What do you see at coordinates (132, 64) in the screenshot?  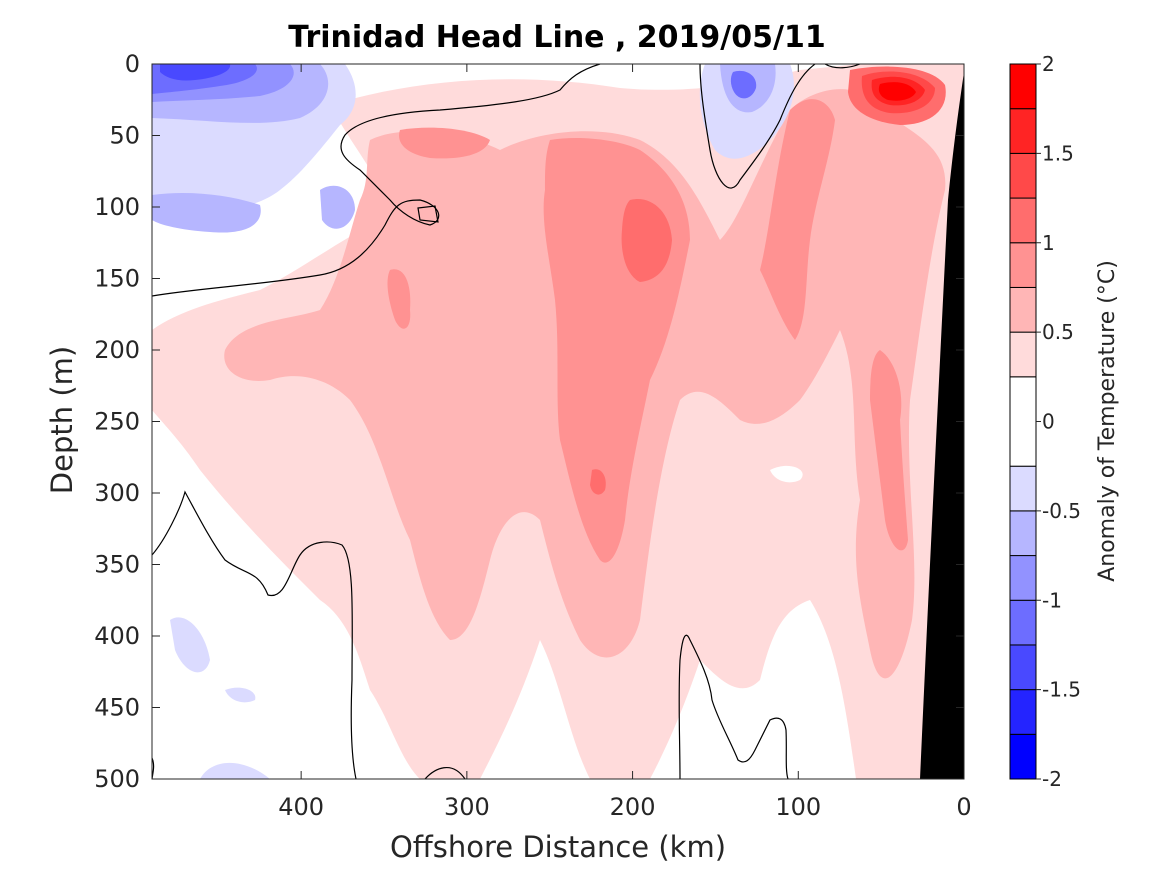 I see `y-tick-label: 0` at bounding box center [132, 64].